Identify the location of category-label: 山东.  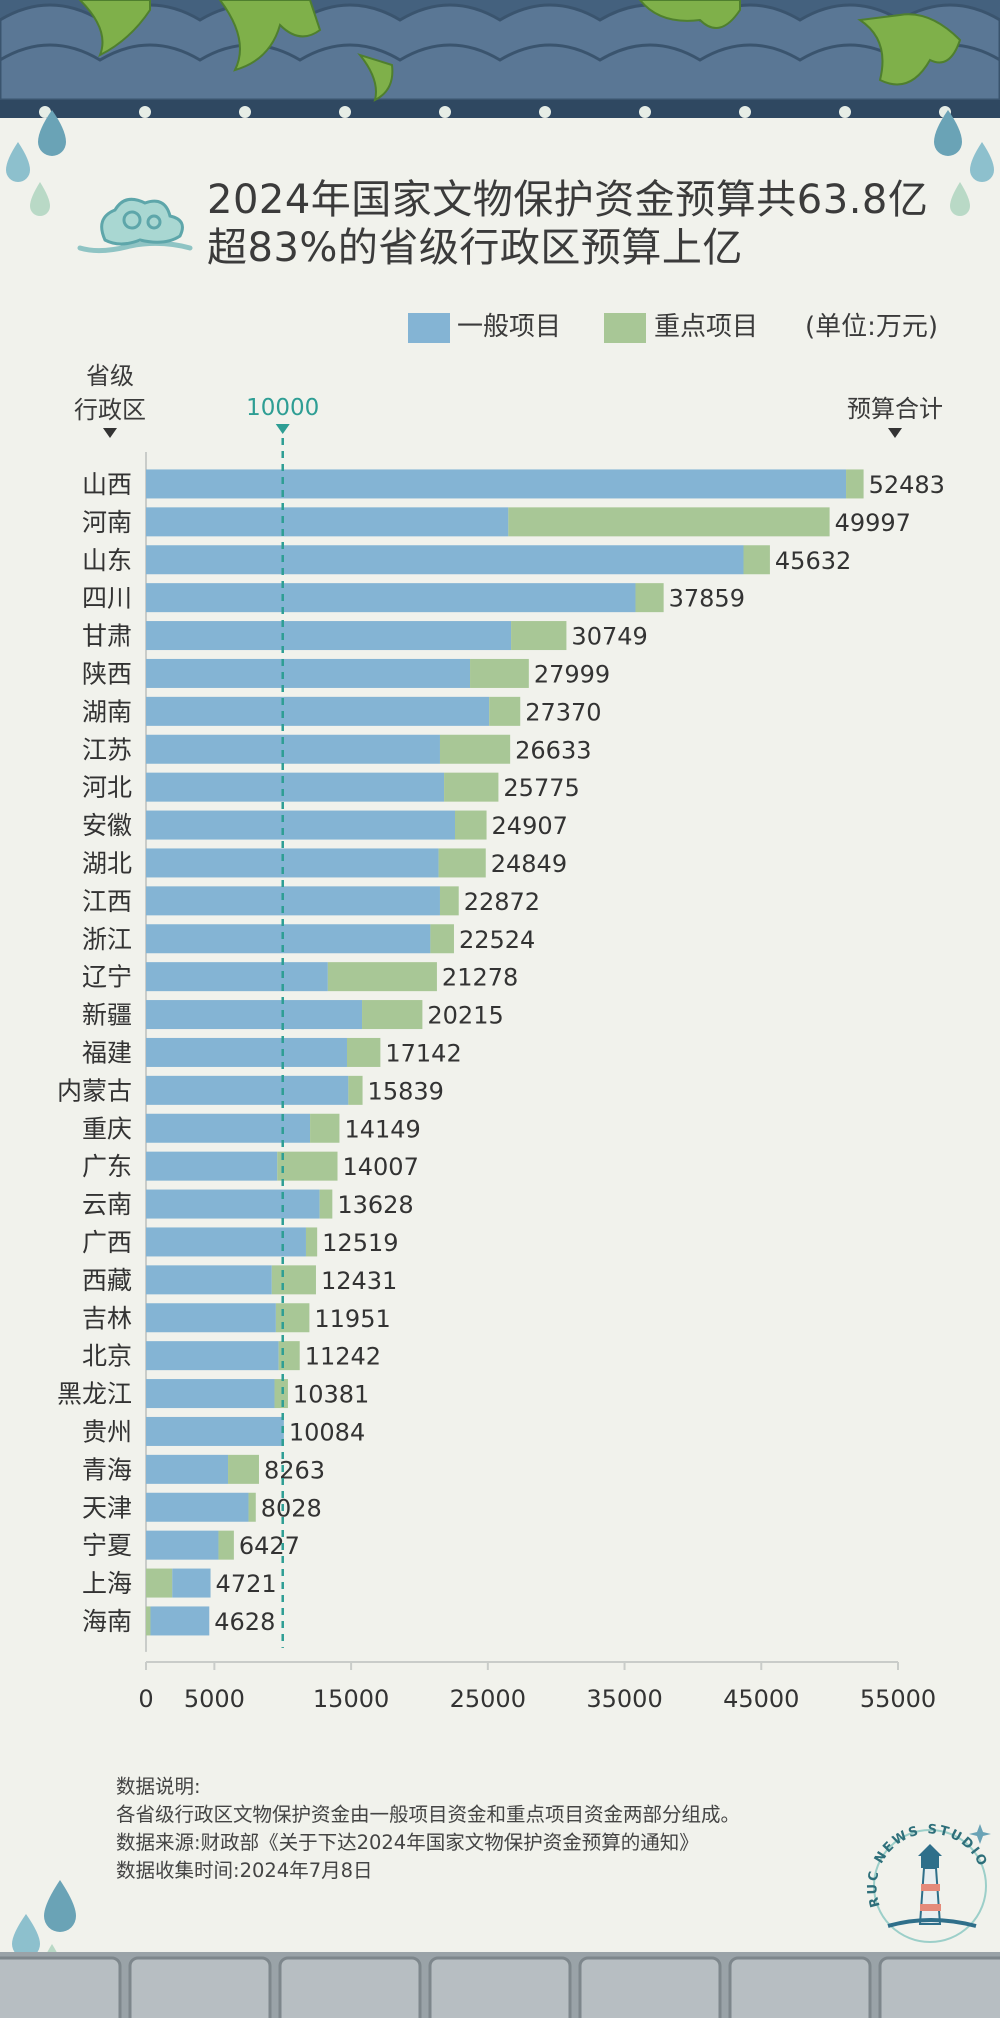
(107, 560).